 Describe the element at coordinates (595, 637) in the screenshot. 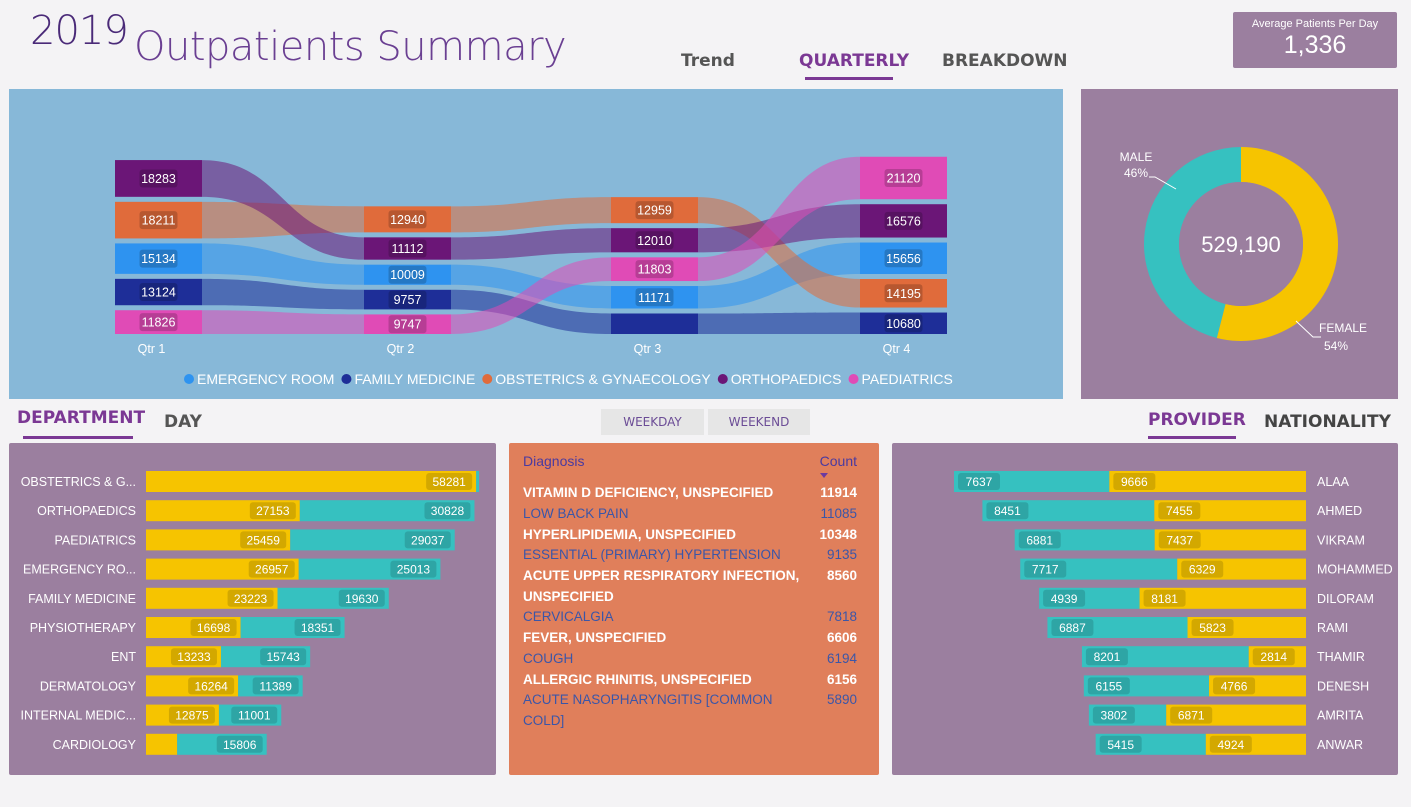

I see `diagnosis-name: FEVER, UNSPECIFIED` at that location.